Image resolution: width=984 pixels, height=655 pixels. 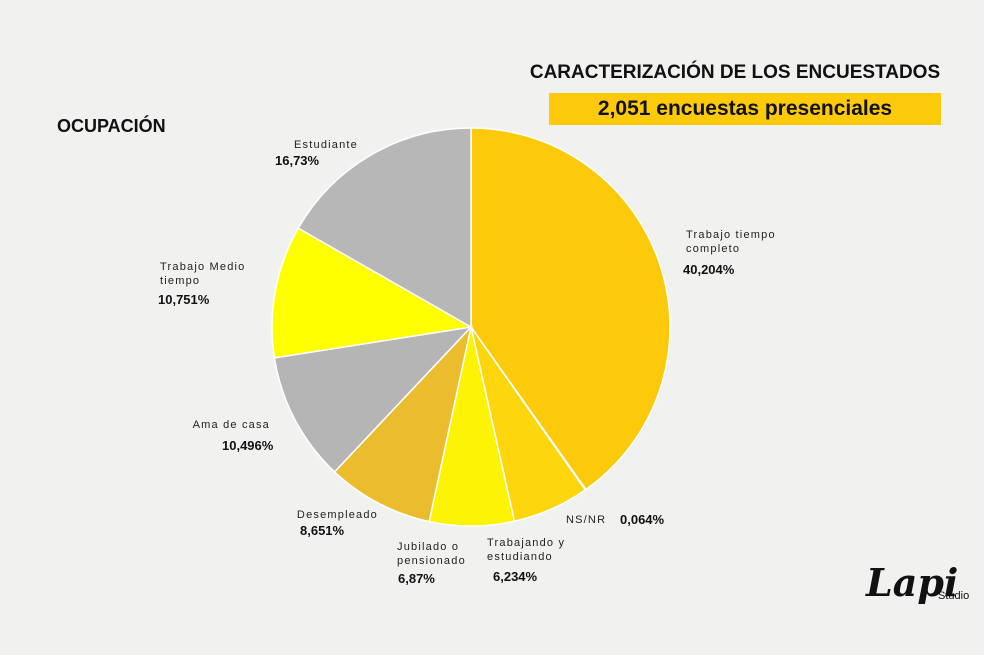 I want to click on value-label: 10,751%, so click(x=184, y=299).